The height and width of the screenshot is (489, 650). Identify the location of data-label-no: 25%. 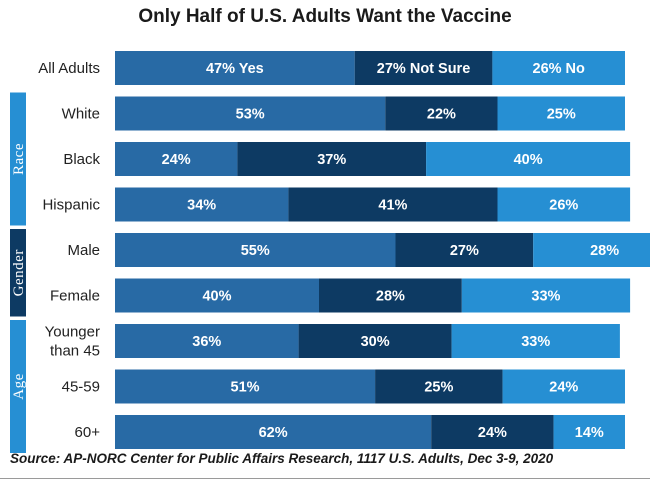
(561, 115).